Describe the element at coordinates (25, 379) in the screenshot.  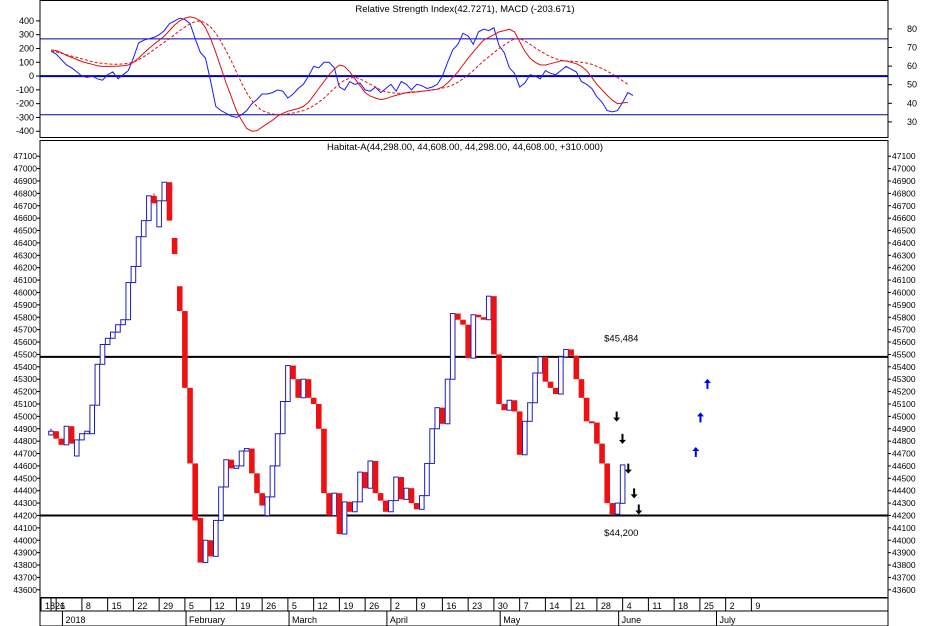
I see `left-price-label: 45300` at that location.